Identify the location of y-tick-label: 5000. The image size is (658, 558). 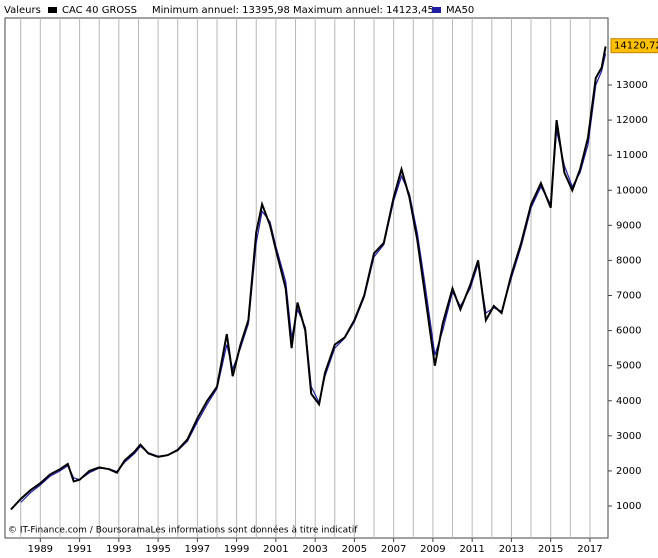
(628, 366).